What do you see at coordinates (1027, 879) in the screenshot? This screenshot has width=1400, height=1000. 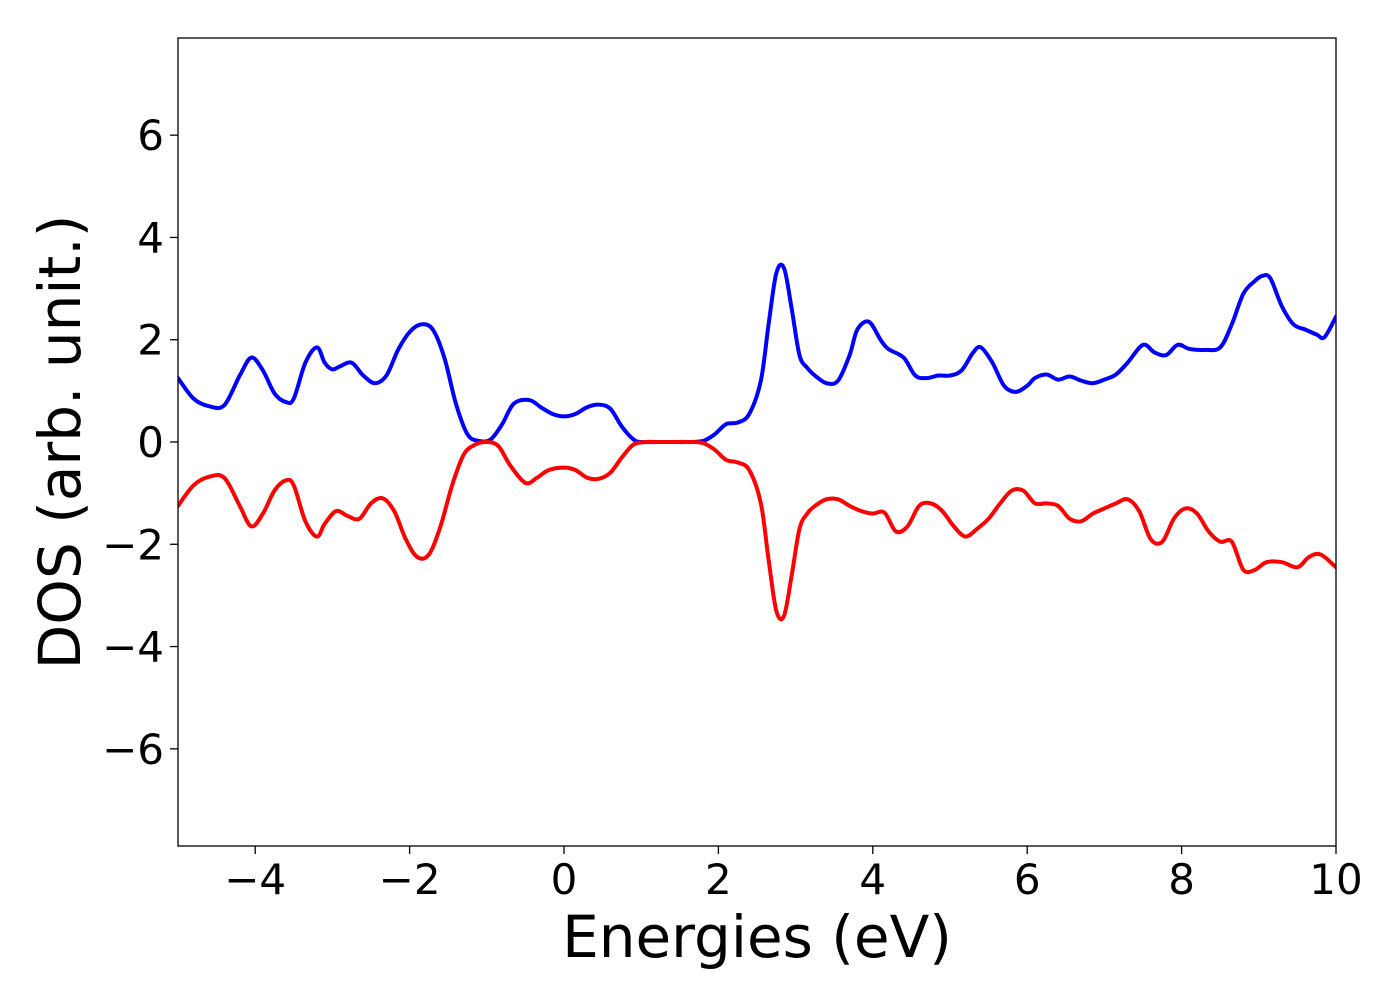 I see `x-tick-label: 6` at bounding box center [1027, 879].